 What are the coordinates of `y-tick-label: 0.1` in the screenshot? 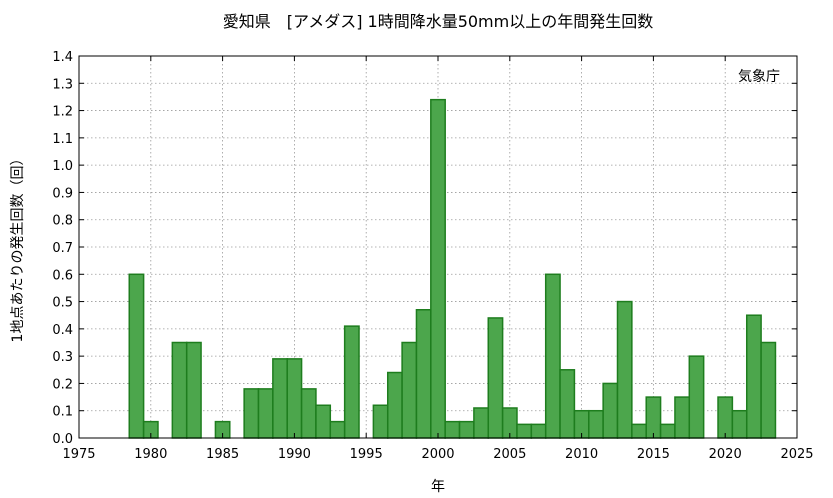 It's located at (62, 412).